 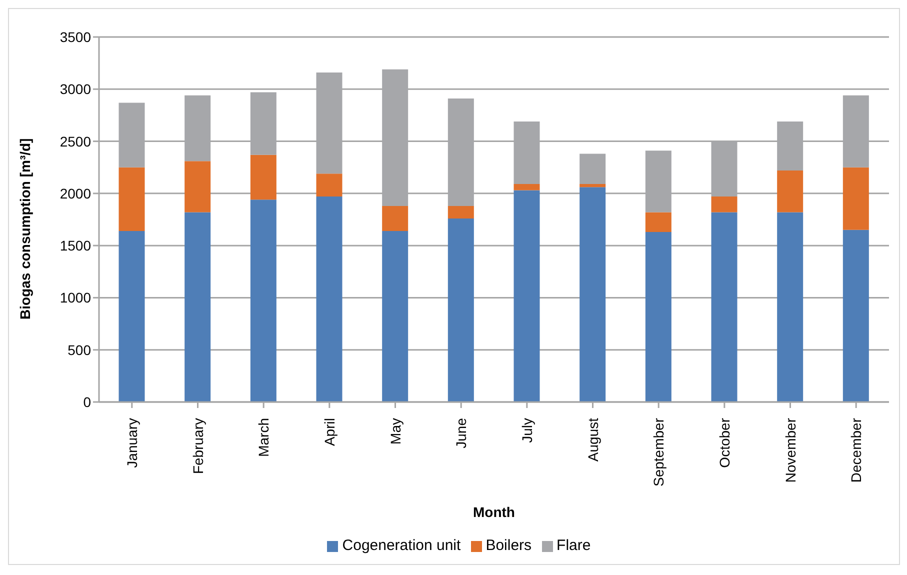 I want to click on x-tick-label: May, so click(x=395, y=431).